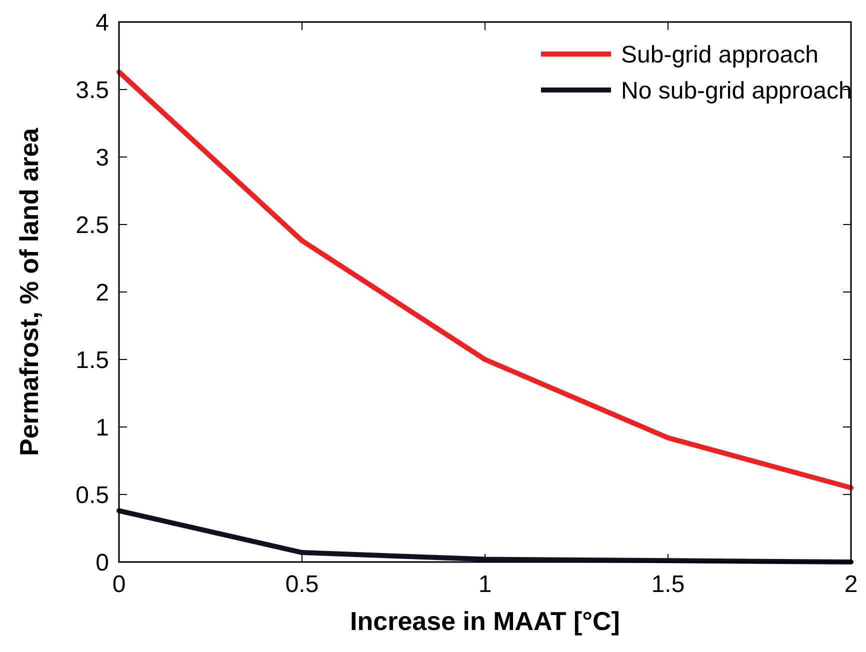 Image resolution: width=866 pixels, height=652 pixels. I want to click on legend-label: No sub-grid approach, so click(736, 90).